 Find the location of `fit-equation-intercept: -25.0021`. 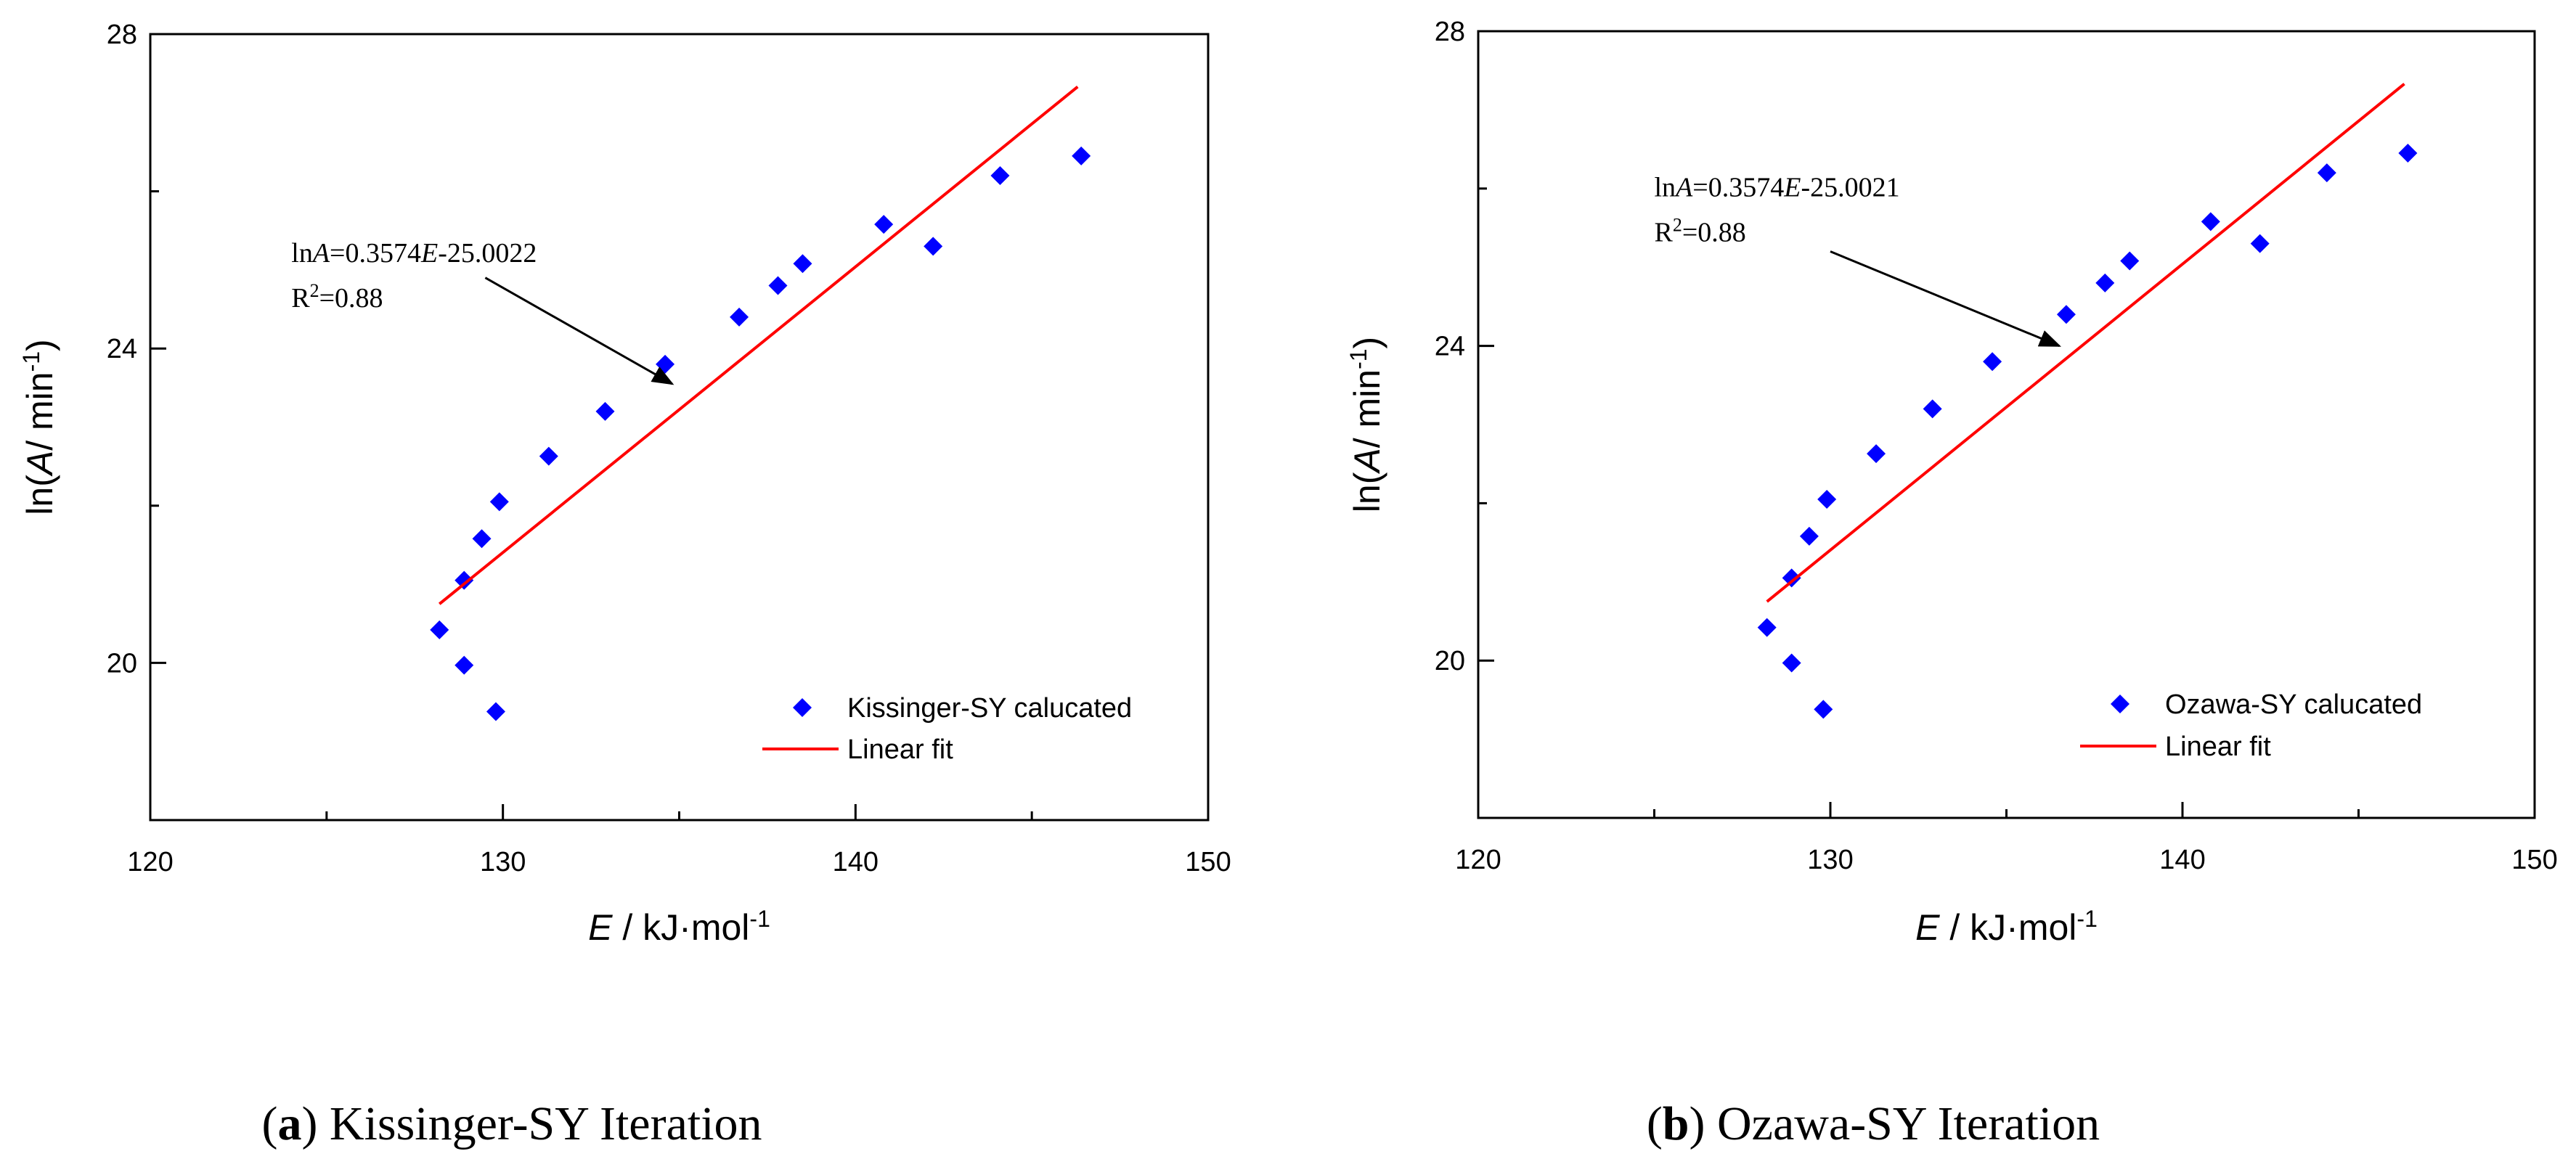

fit-equation-intercept: -25.0021 is located at coordinates (1850, 188).